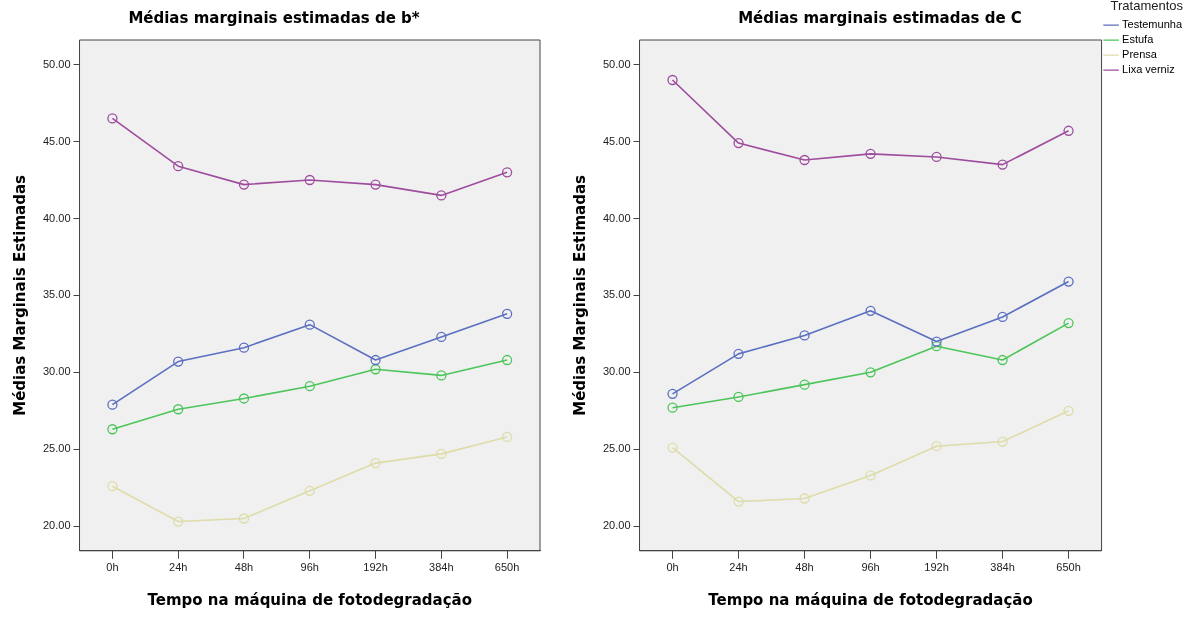 This screenshot has height=624, width=1192. What do you see at coordinates (1147, 7) in the screenshot?
I see `legend-title: Tratamentos` at bounding box center [1147, 7].